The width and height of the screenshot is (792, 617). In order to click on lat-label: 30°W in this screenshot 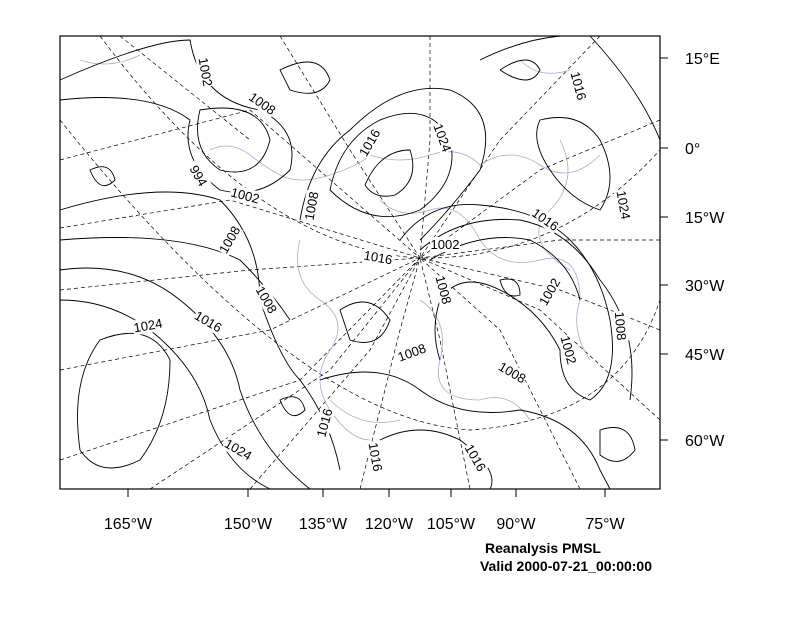, I will do `click(705, 286)`.